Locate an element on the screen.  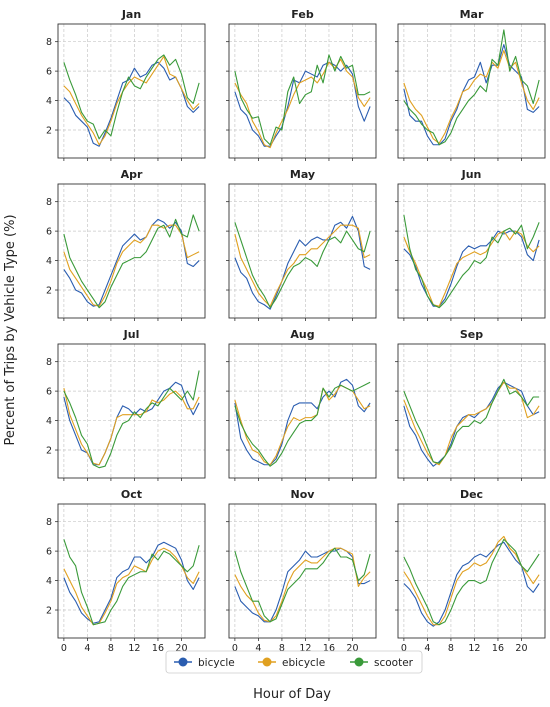
panel-title: Jan is located at coordinates (131, 14).